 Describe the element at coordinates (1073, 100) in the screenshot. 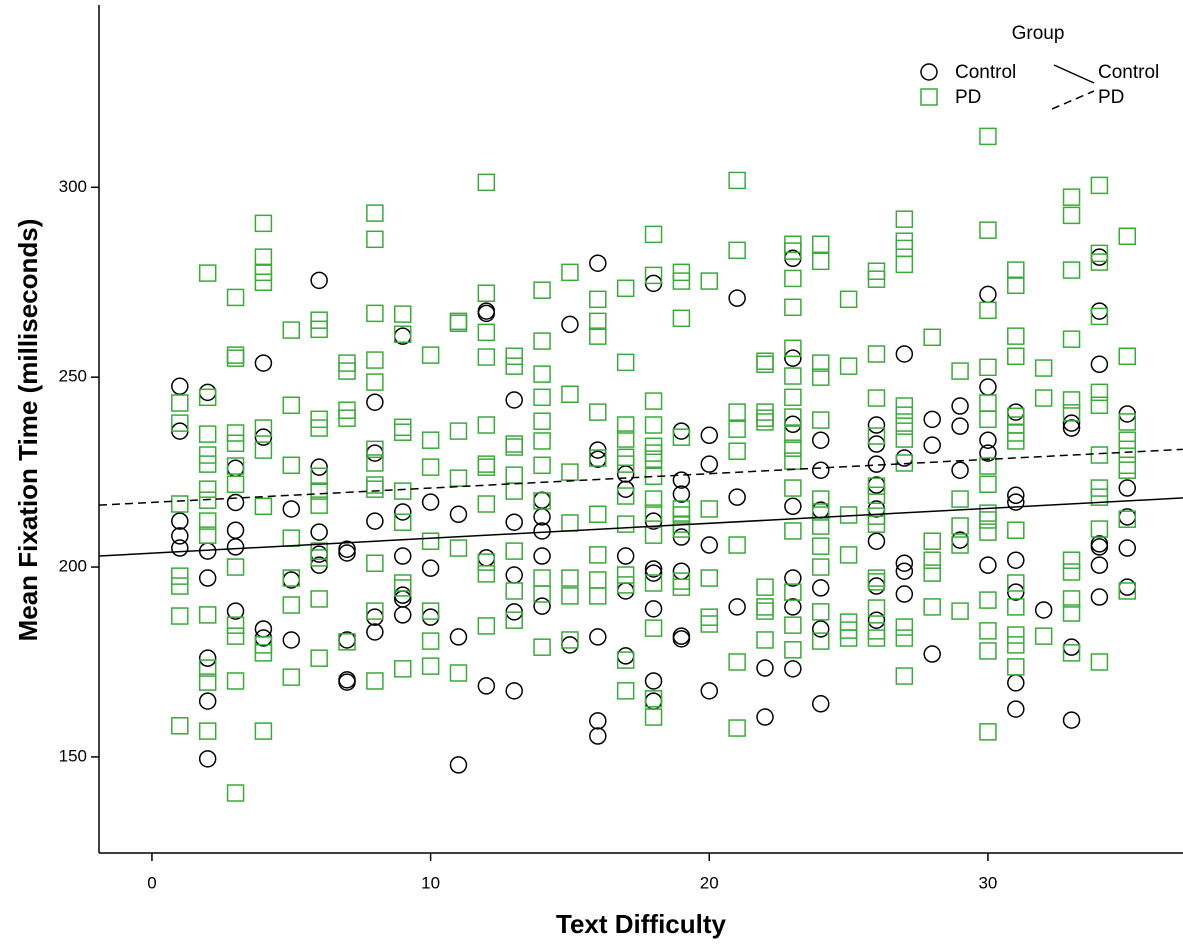

I see `legend-line` at that location.